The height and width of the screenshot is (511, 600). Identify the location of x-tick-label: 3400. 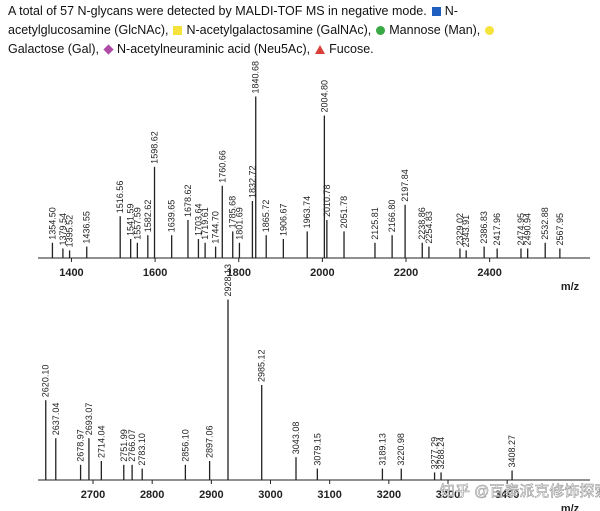
(507, 495).